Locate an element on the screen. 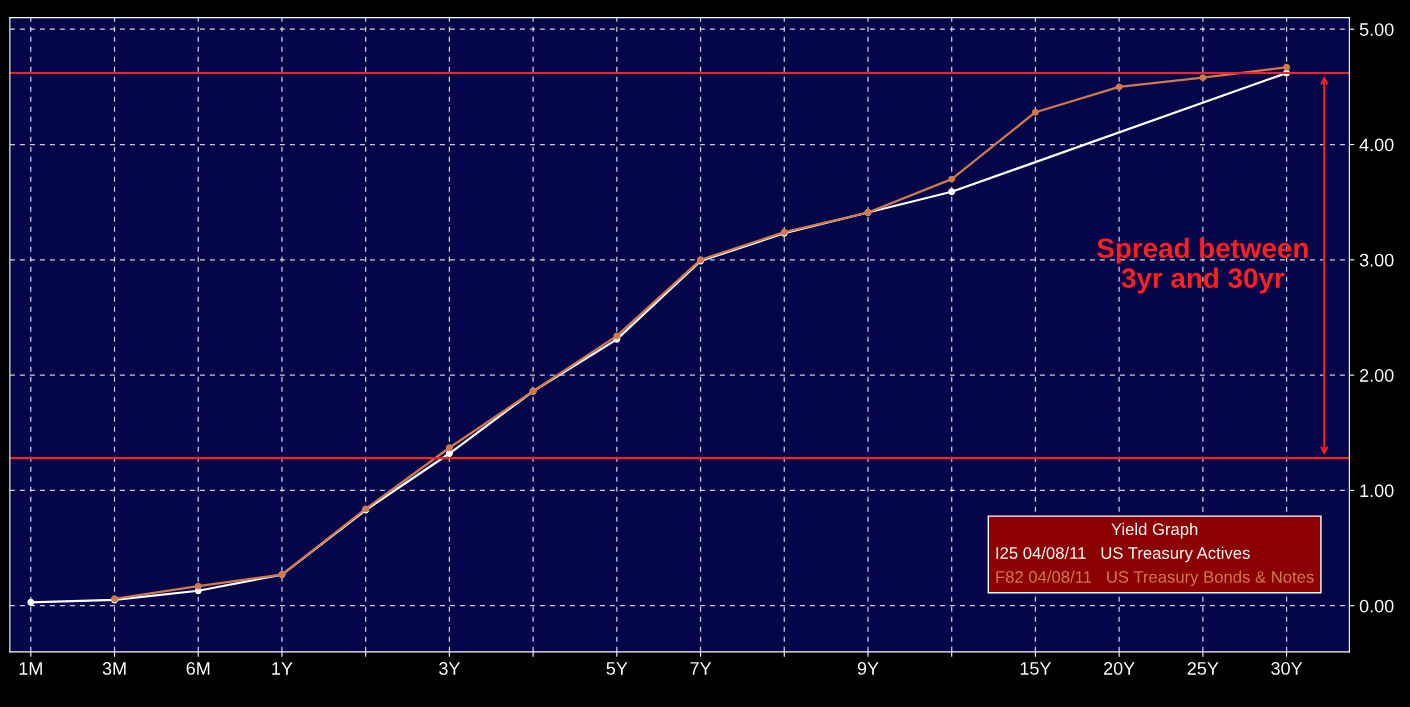 Image resolution: width=1410 pixels, height=707 pixels. y-tick-label: 0.00 is located at coordinates (1376, 606).